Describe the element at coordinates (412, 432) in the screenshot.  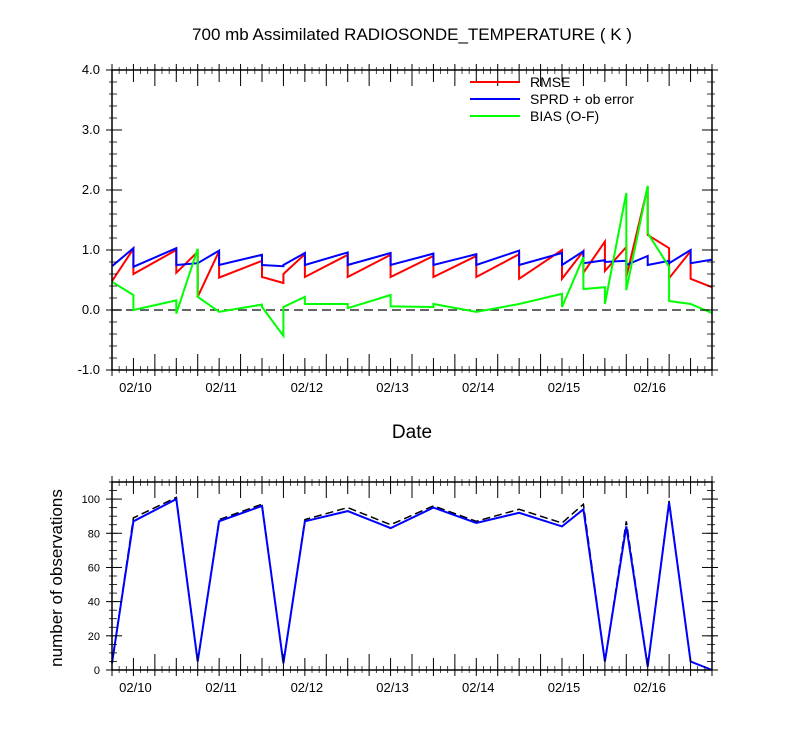
I see `x-axis-label: Date` at that location.